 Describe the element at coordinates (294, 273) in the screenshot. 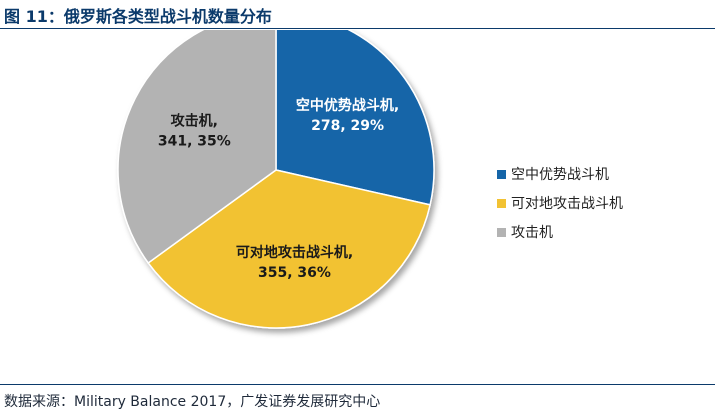

I see `slice-label-value: 355, 36%` at that location.